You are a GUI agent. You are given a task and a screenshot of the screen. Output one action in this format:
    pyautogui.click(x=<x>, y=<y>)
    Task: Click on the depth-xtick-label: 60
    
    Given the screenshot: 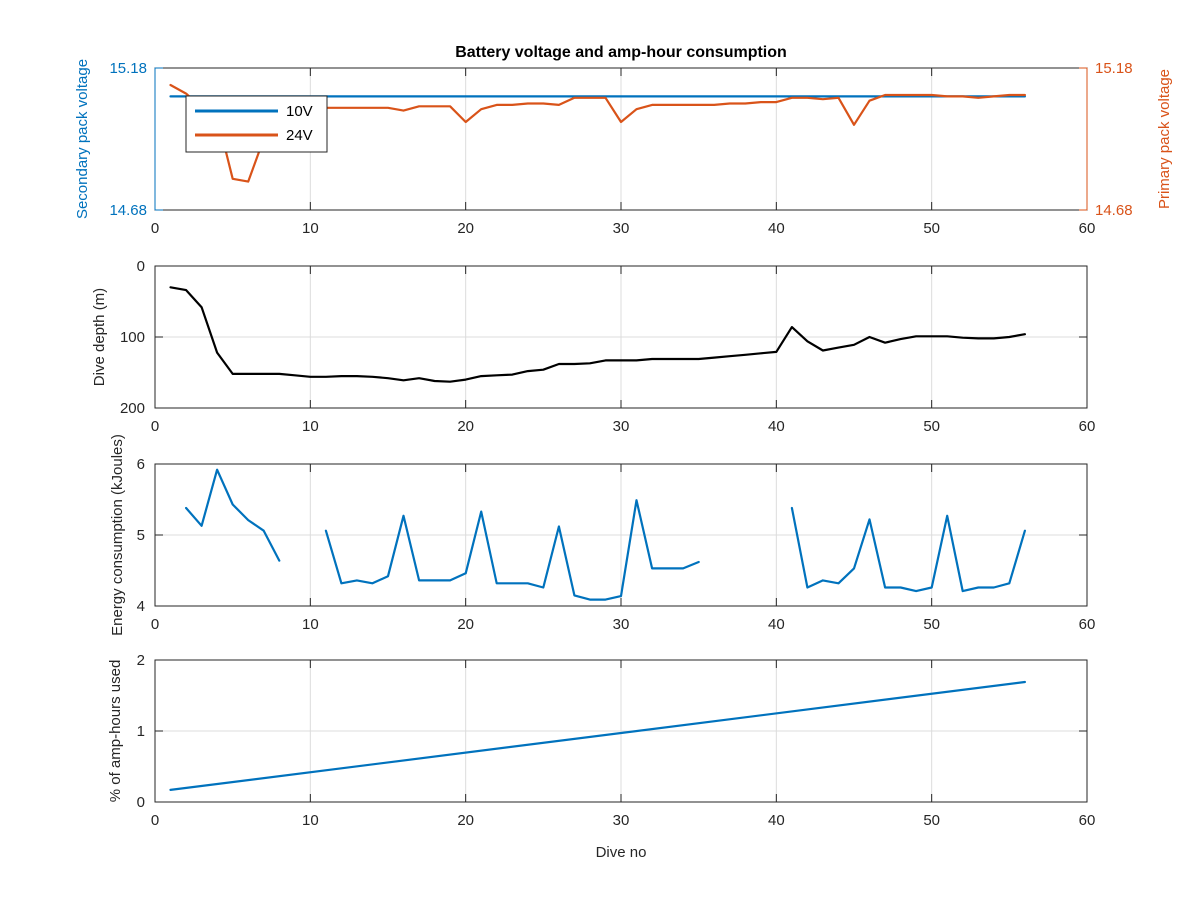 What is the action you would take?
    pyautogui.click(x=1087, y=426)
    